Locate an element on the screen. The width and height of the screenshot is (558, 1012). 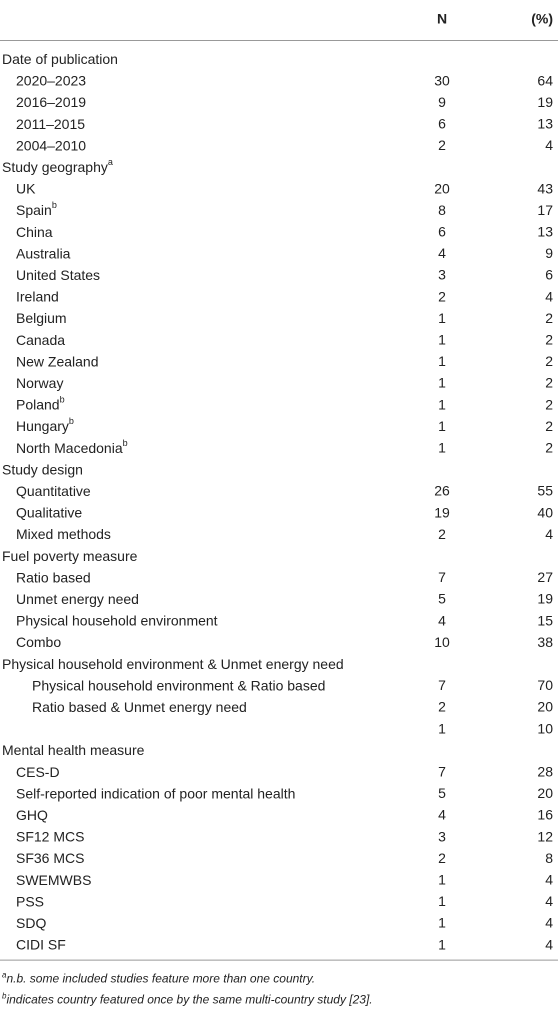
row-label-text: UK is located at coordinates (26, 188).